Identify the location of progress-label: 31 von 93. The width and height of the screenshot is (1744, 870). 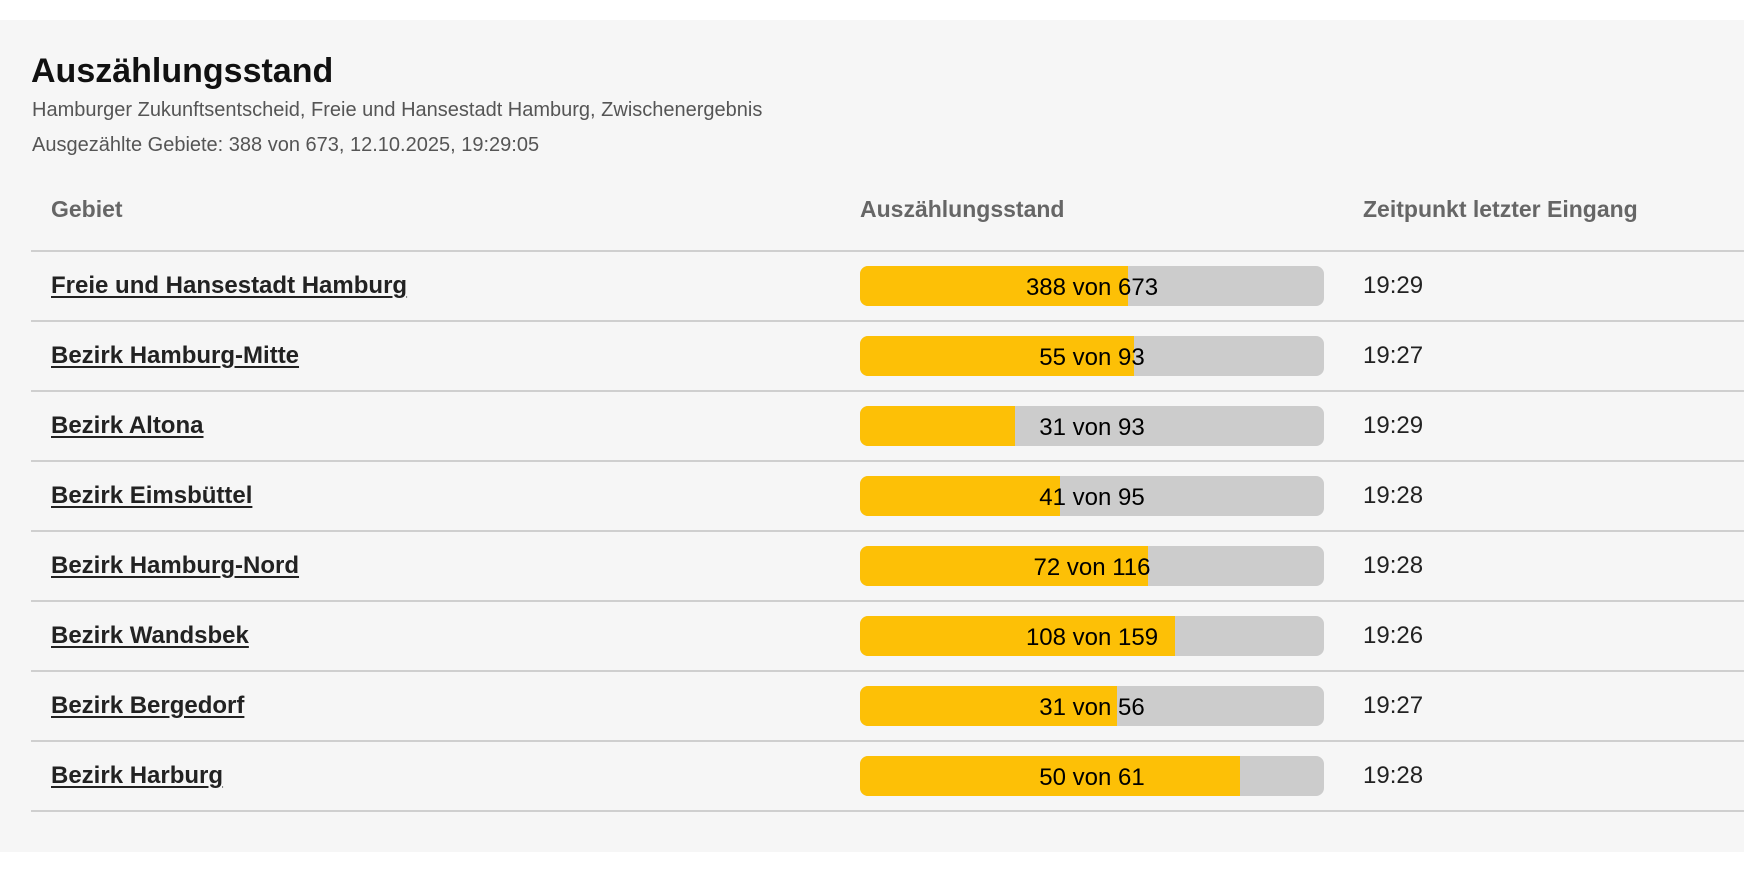
(1092, 427).